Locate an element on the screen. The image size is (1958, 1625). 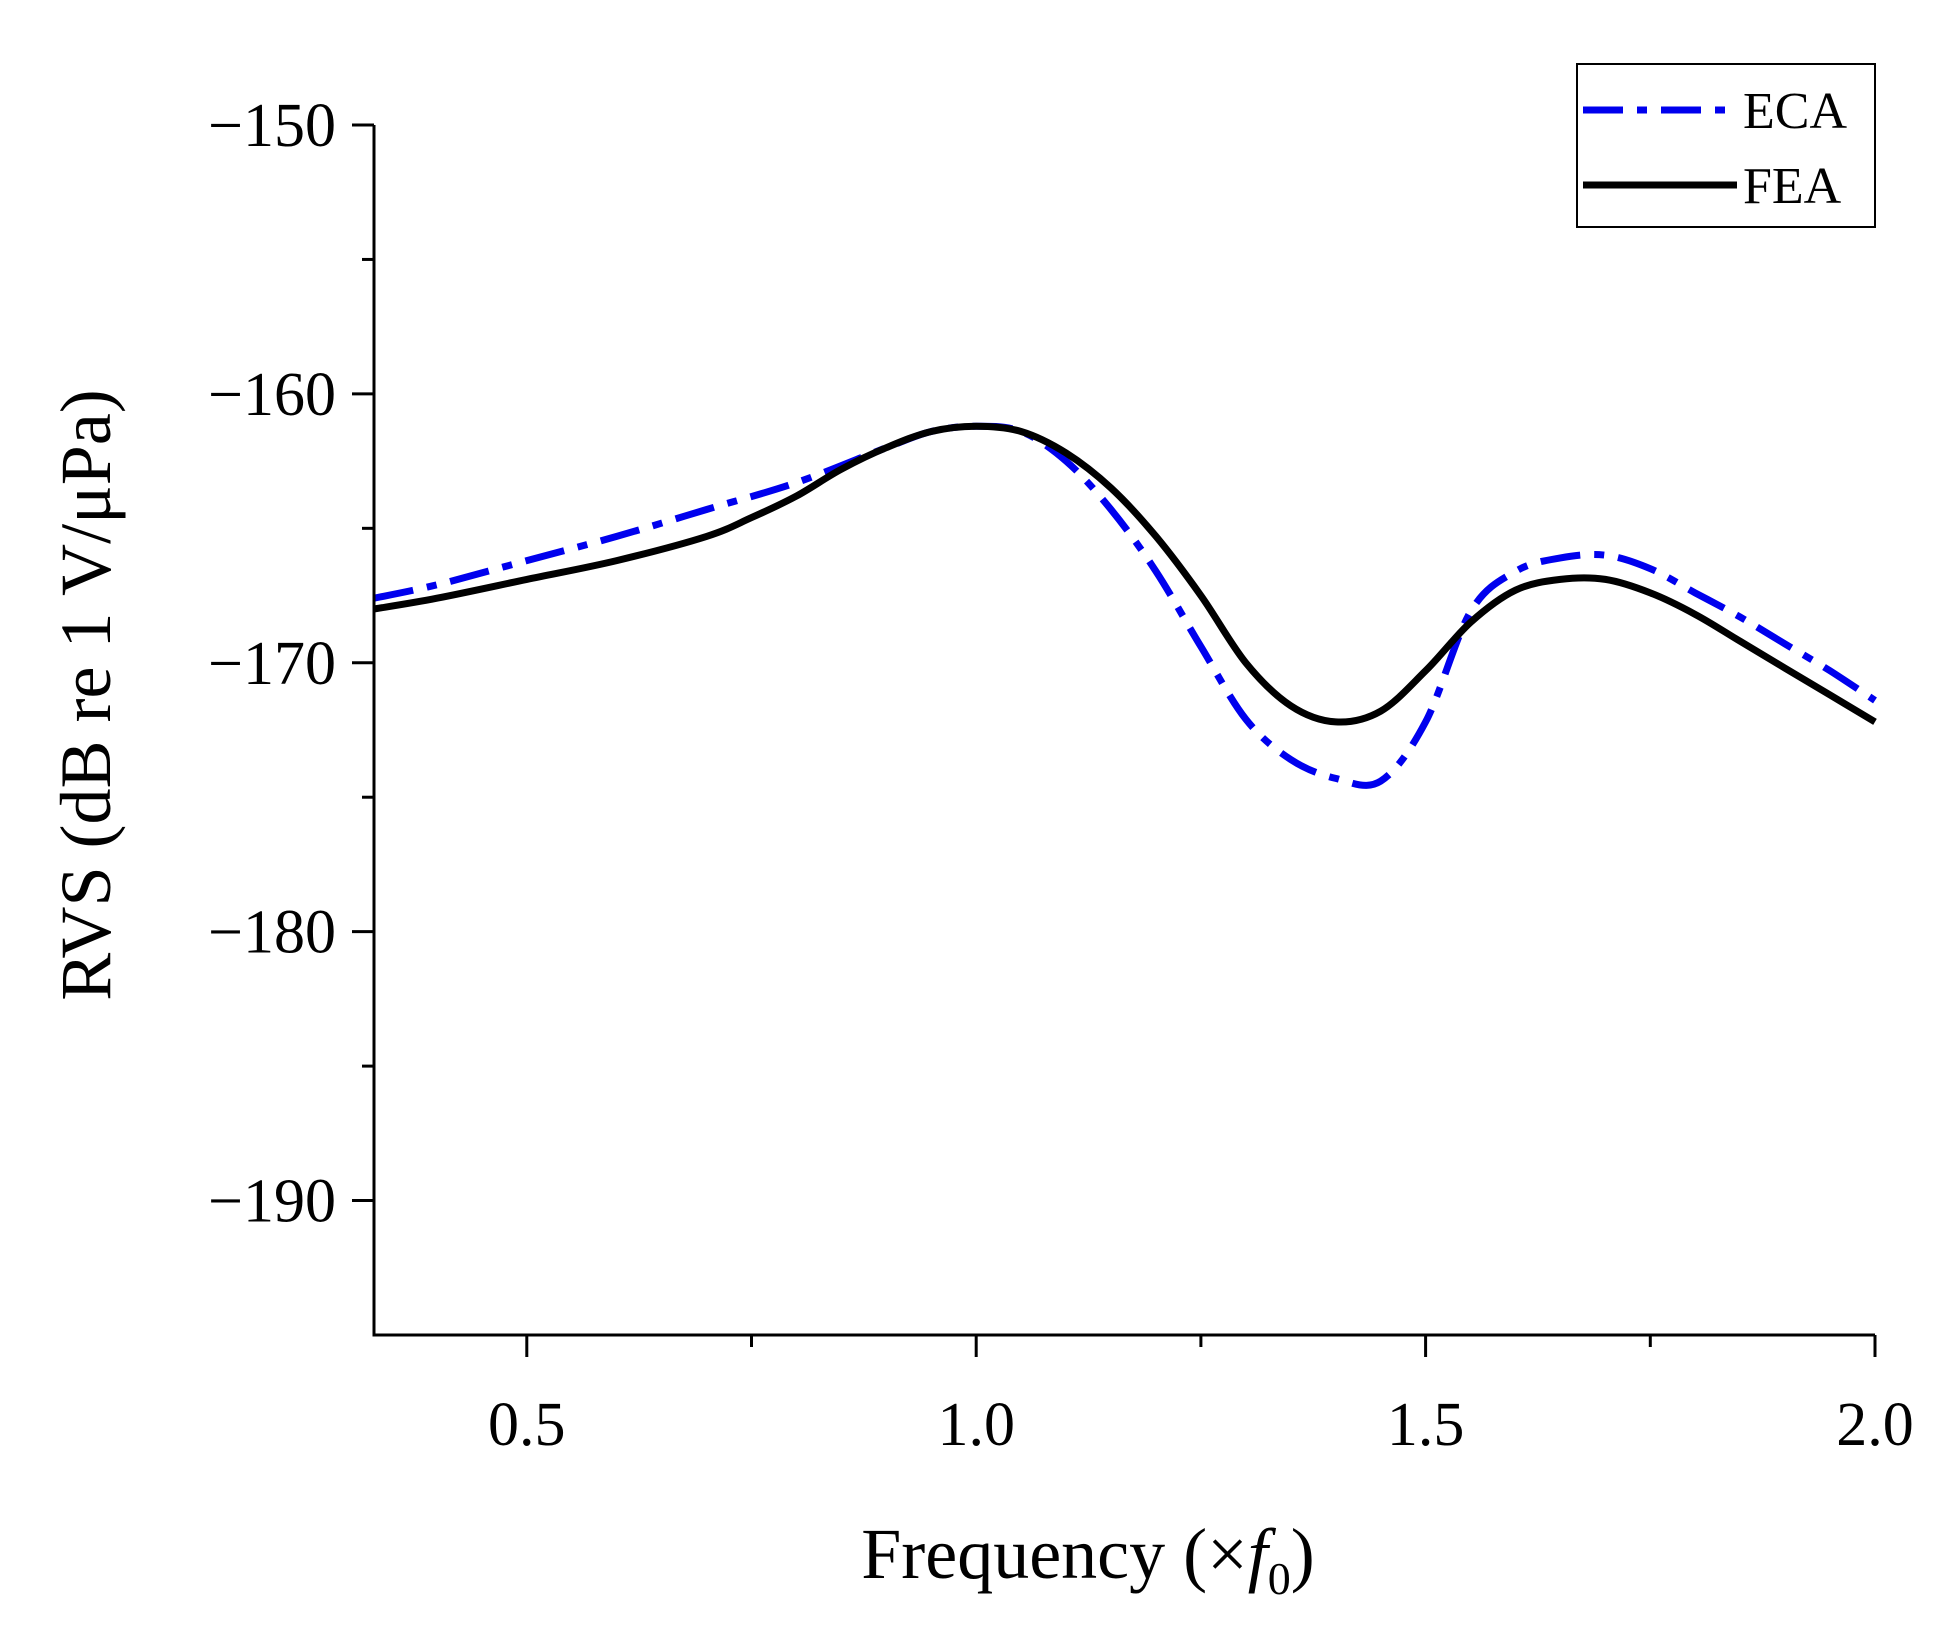
x-axis-title: Frequency (×f0) is located at coordinates (1087, 1559).